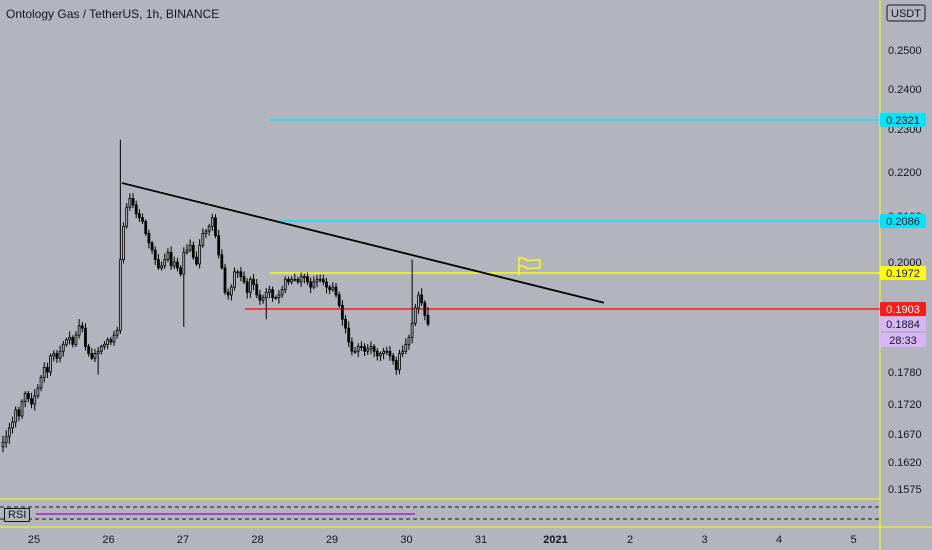 Image resolution: width=932 pixels, height=550 pixels. I want to click on svg-text: 0.2086, so click(903, 222).